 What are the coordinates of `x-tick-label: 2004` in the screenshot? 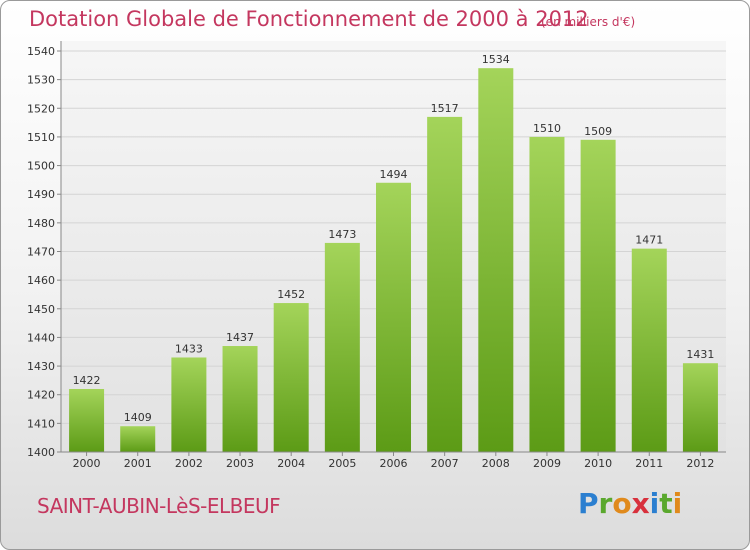 It's located at (291, 463).